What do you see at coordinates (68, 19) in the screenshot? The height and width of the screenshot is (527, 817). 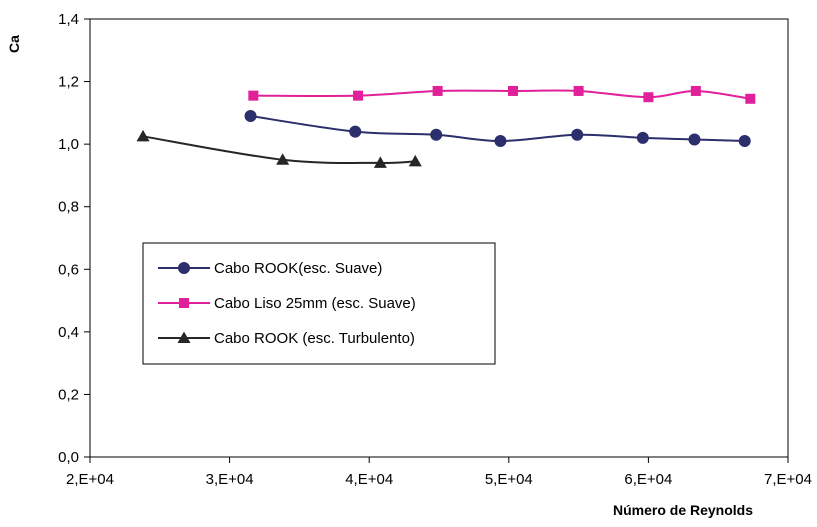 I see `y-tick-label: 1,4` at bounding box center [68, 19].